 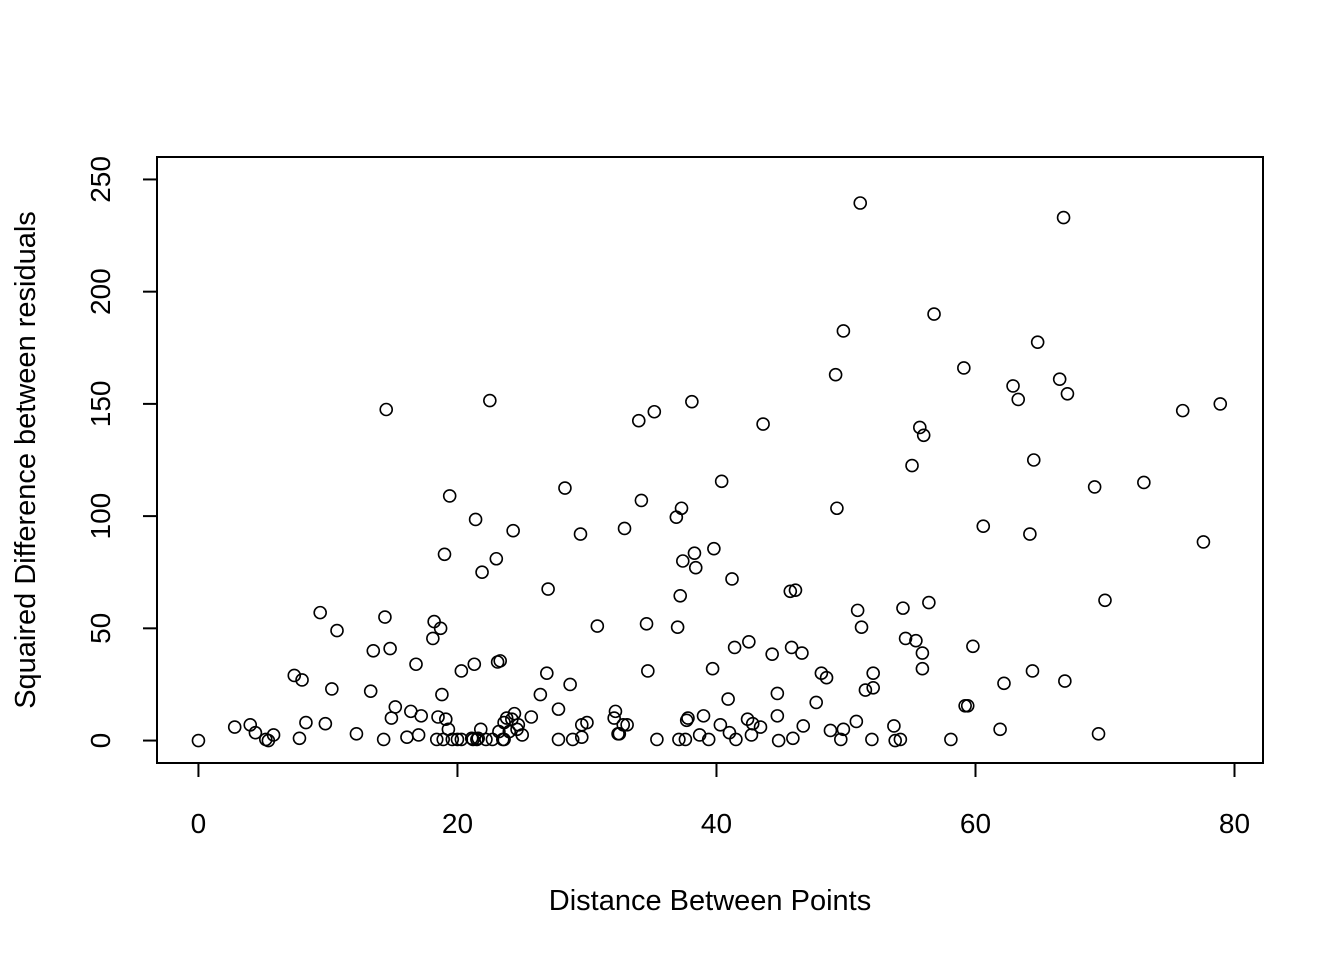 I want to click on x-tick-label: 40, so click(x=716, y=823).